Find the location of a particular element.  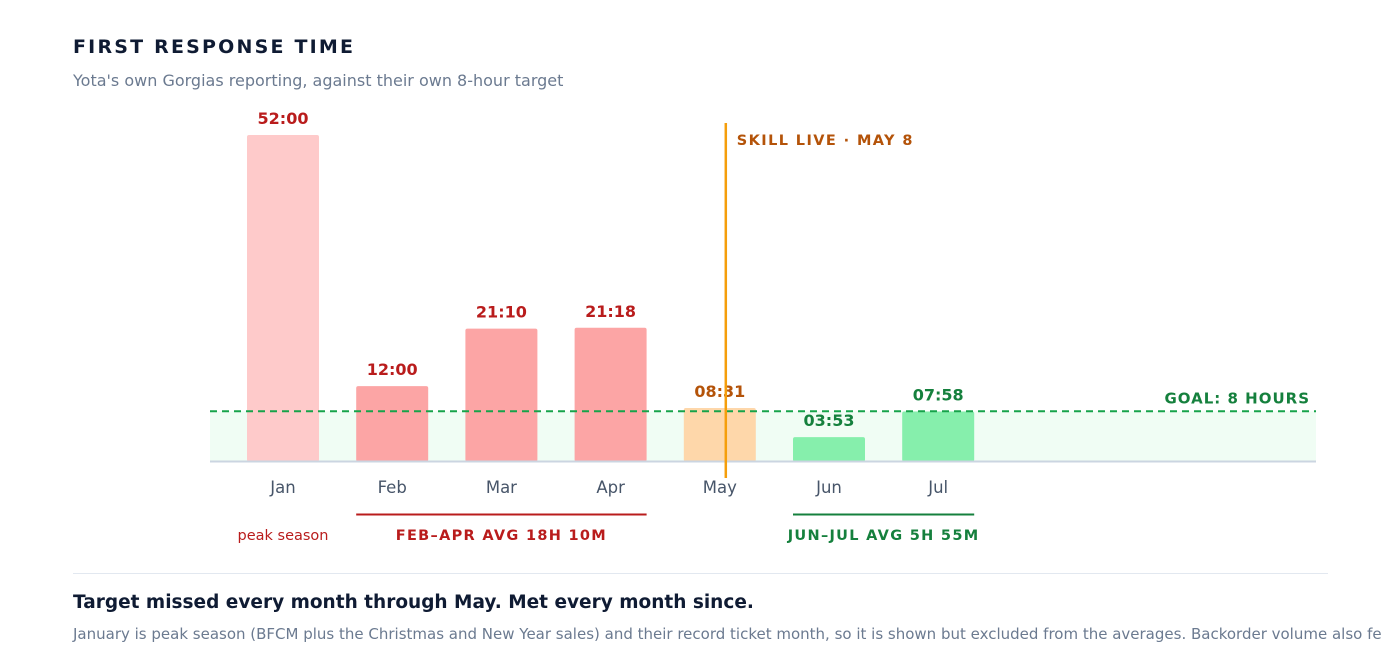

bar-may is located at coordinates (719, 435).